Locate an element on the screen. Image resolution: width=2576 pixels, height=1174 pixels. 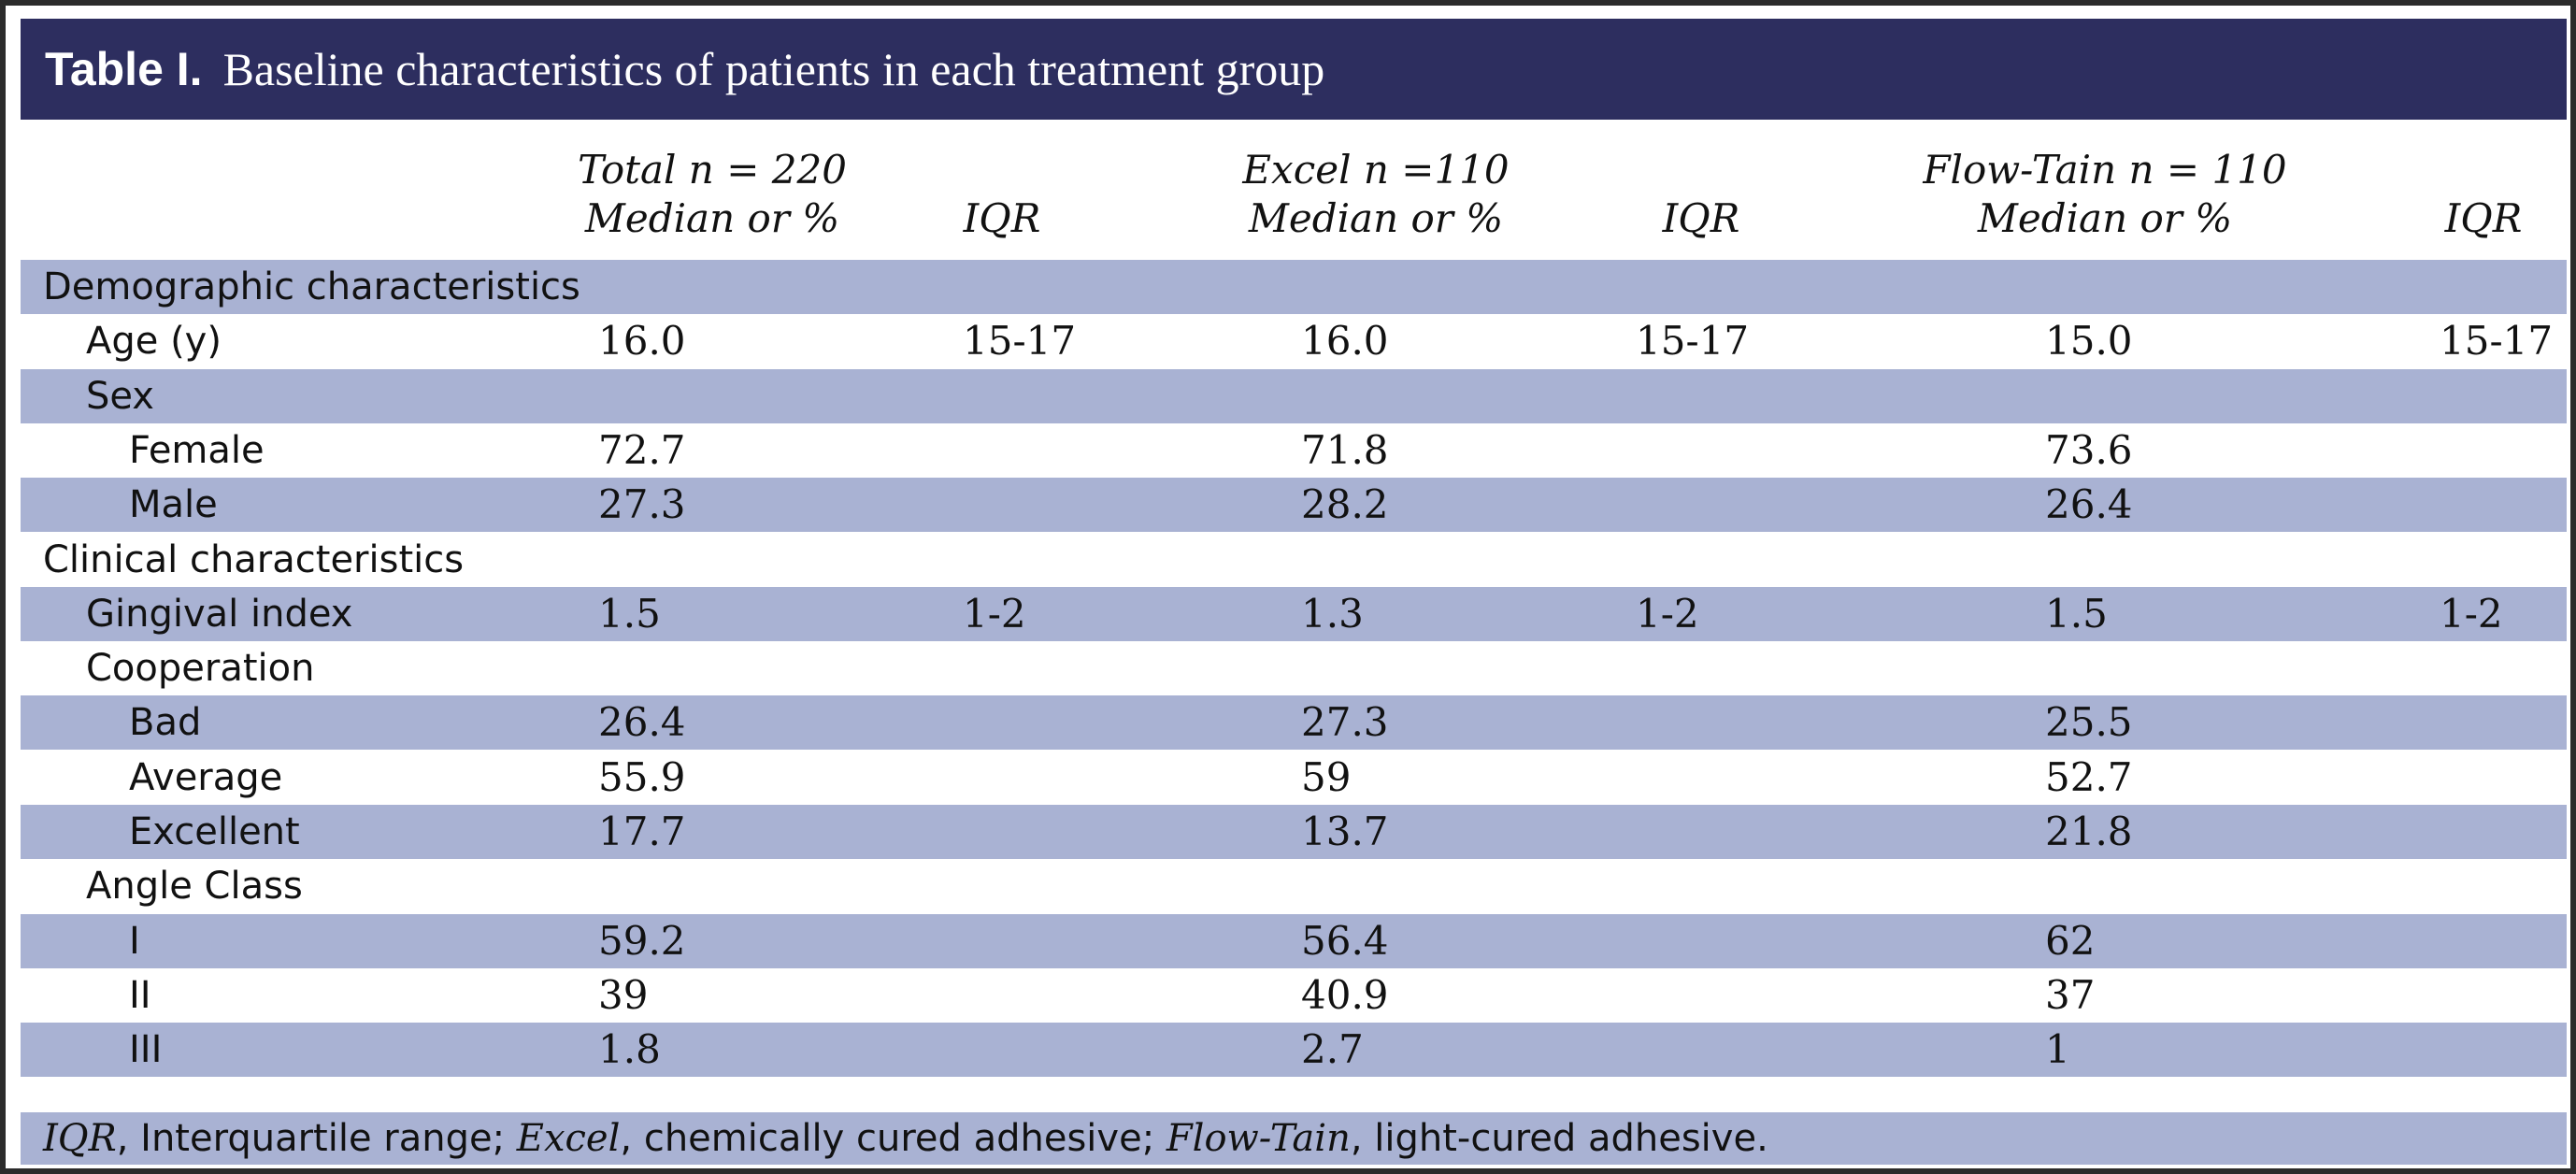
table-row: Male 27.3 28.2 26.4 is located at coordinates (1294, 505).